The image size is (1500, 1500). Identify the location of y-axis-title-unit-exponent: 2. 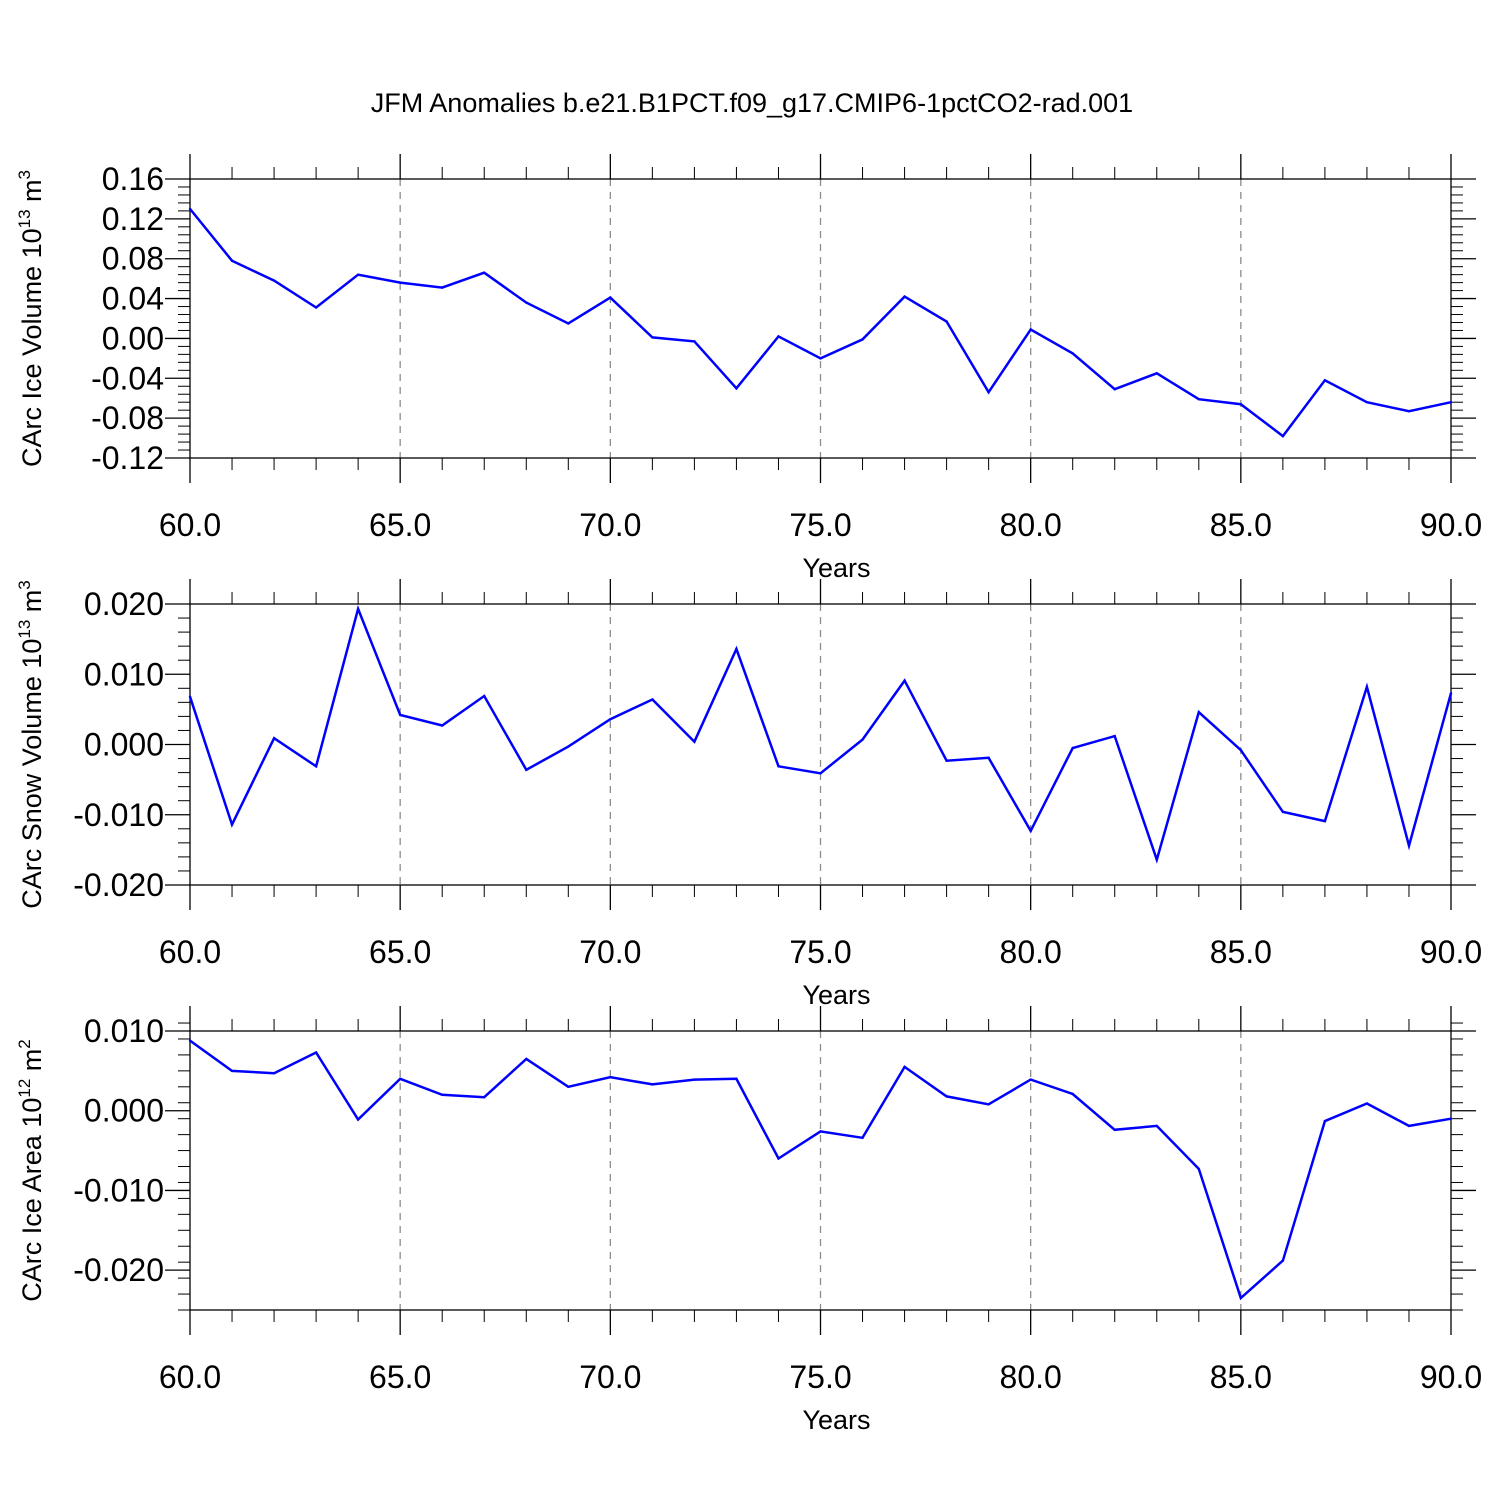
(24, 1043).